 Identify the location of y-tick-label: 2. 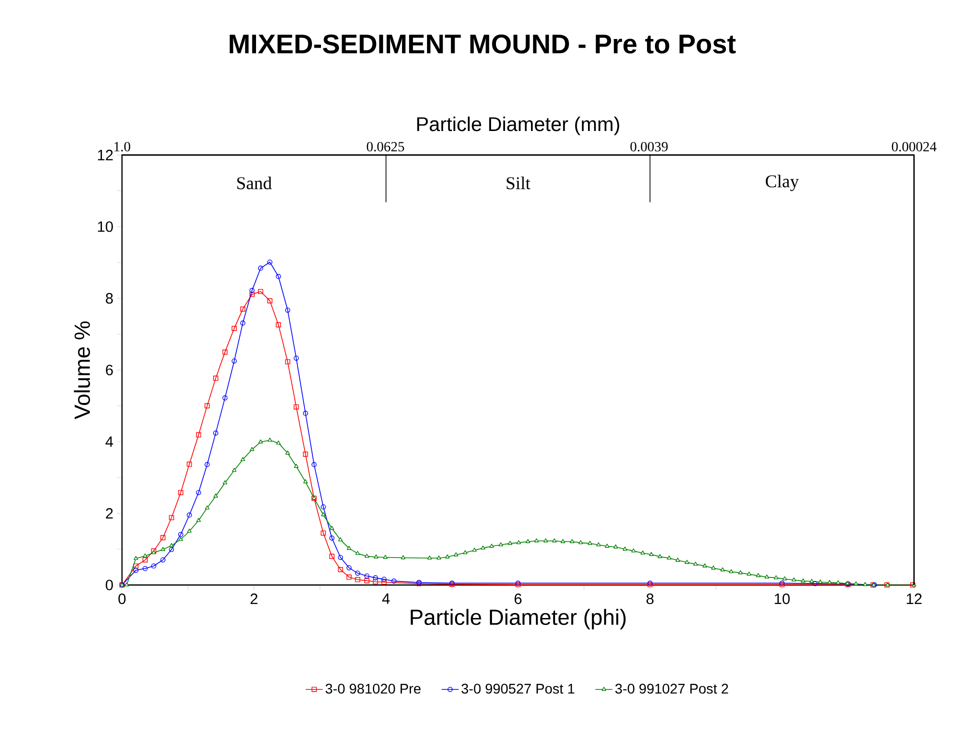
(109, 513).